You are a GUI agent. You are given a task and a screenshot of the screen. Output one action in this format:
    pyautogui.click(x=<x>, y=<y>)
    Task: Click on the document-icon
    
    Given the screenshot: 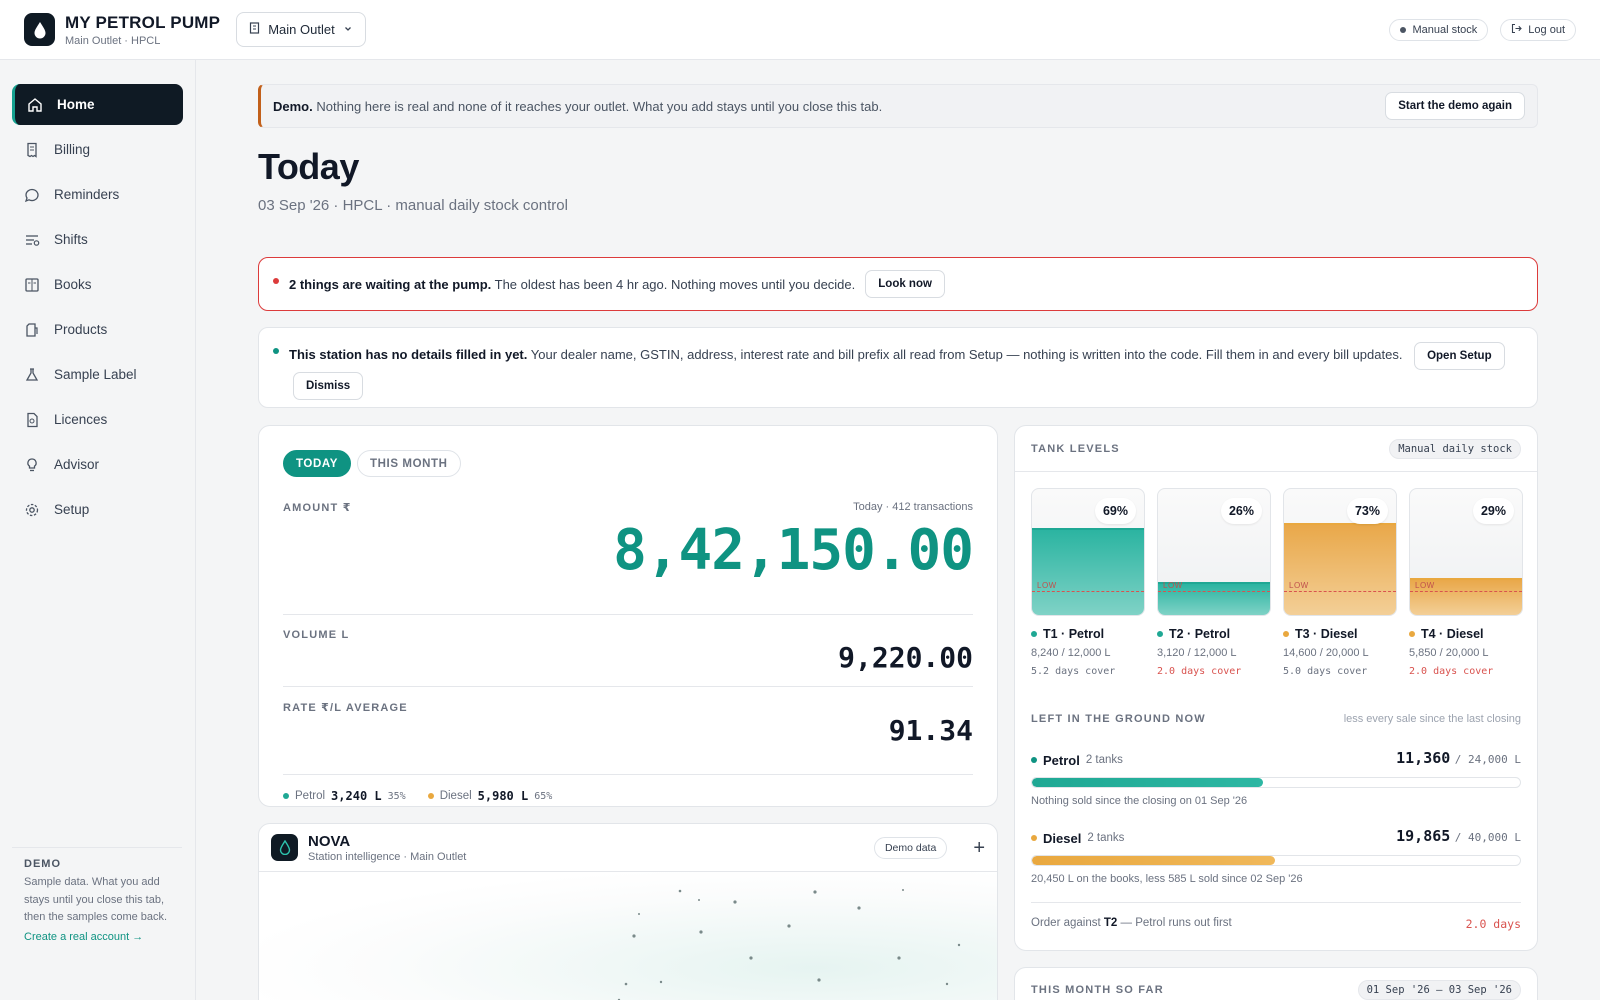 What is the action you would take?
    pyautogui.click(x=32, y=420)
    